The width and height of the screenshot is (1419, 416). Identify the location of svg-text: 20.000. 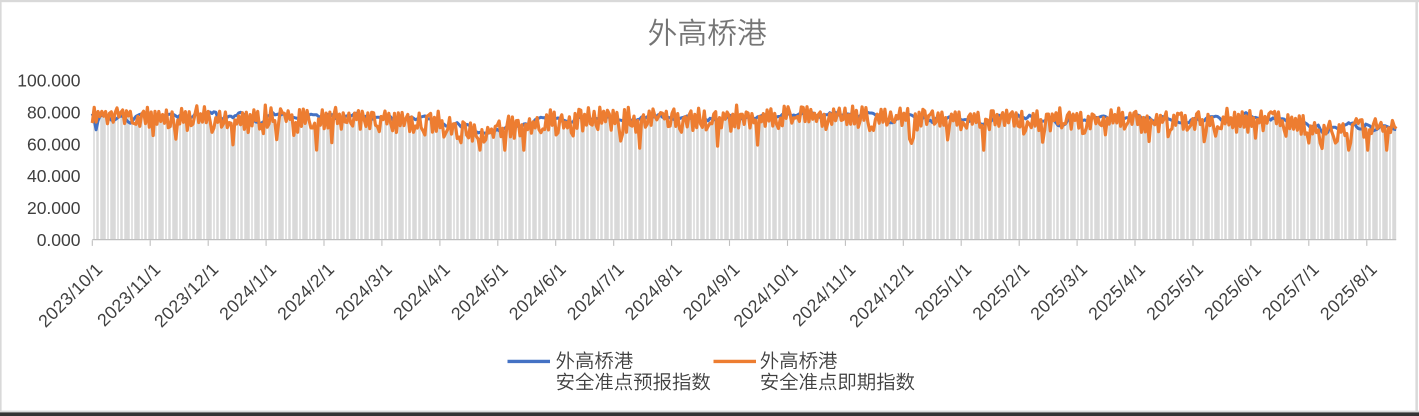
(54, 208).